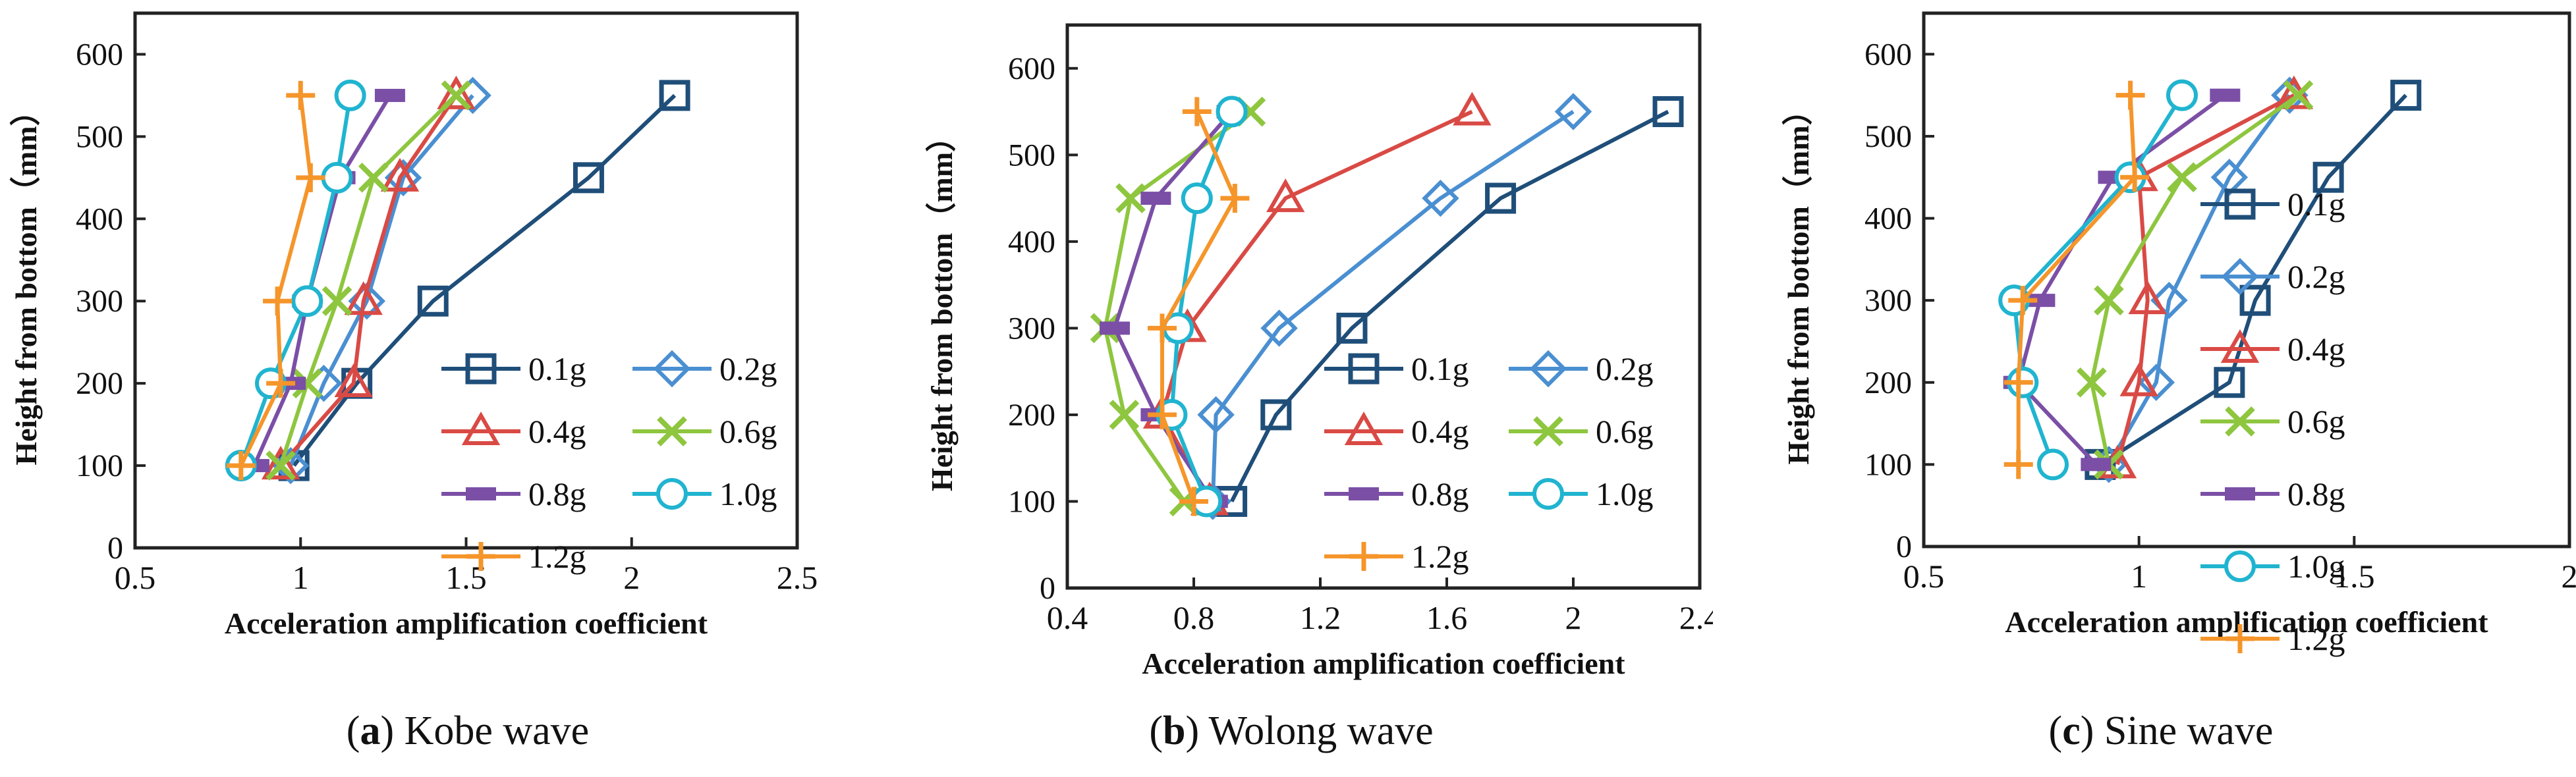 This screenshot has width=2576, height=777. What do you see at coordinates (748, 431) in the screenshot?
I see `legend-label: 0.6g` at bounding box center [748, 431].